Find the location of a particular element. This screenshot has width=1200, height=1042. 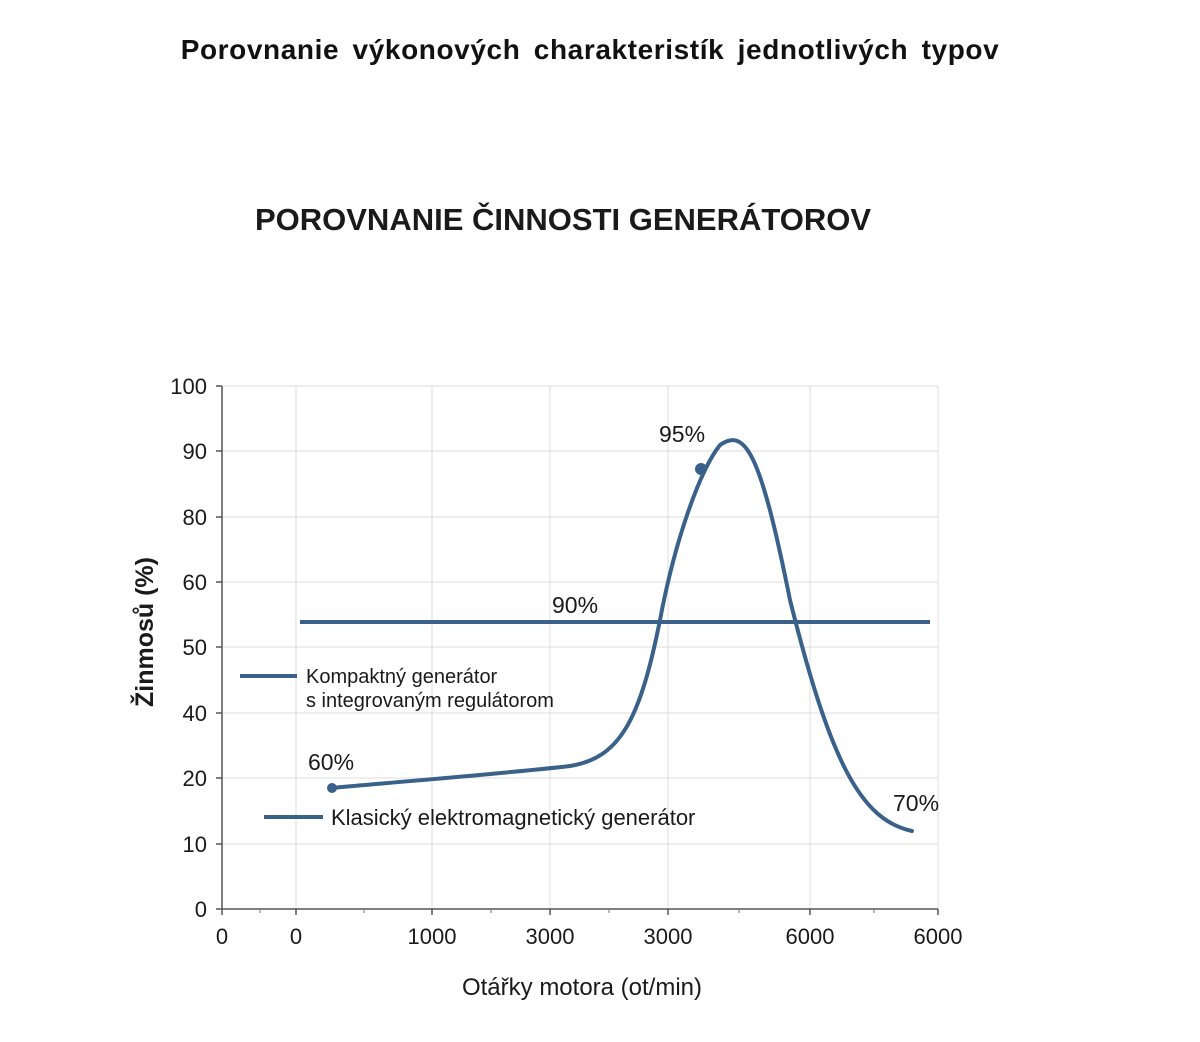

y-tick-label: 90 is located at coordinates (195, 451).